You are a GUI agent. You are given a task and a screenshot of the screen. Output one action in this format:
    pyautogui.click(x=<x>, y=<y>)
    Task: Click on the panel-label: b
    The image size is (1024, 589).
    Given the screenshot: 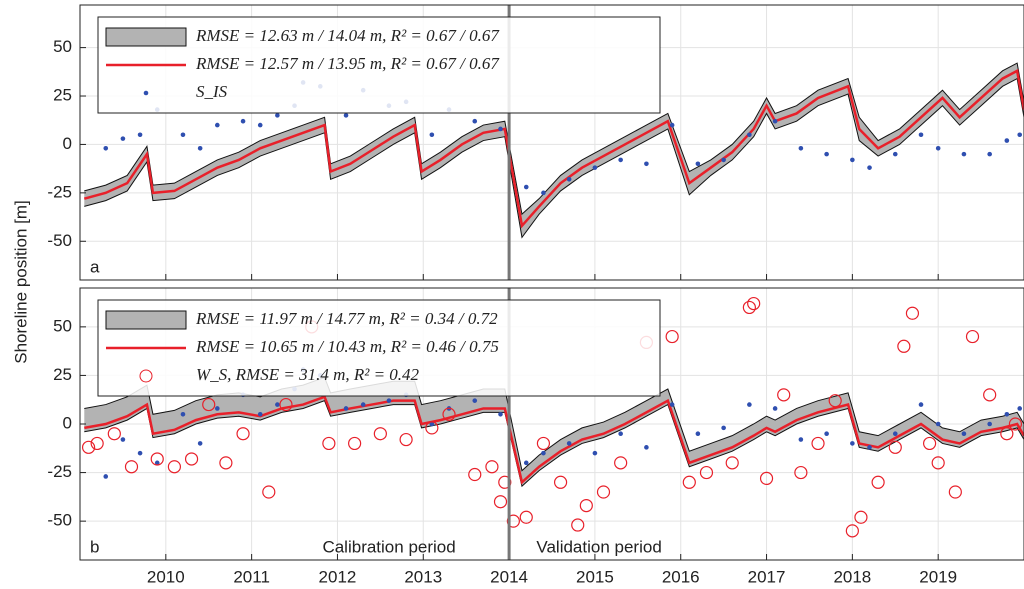 What is the action you would take?
    pyautogui.click(x=94, y=546)
    